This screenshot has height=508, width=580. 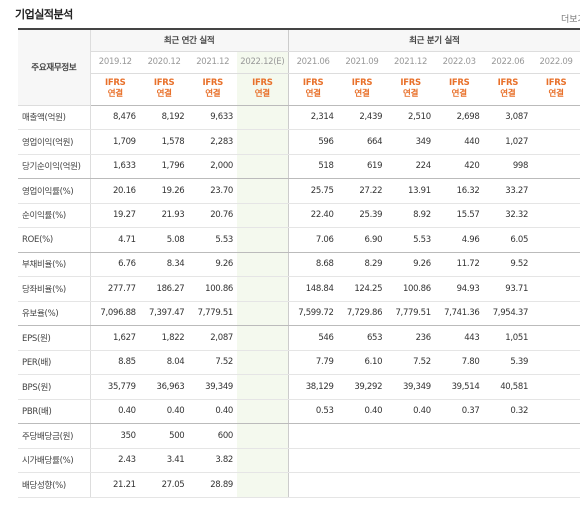 I want to click on table-row: 시가배당률(%) 2.43 3.41 3.82, so click(x=299, y=460).